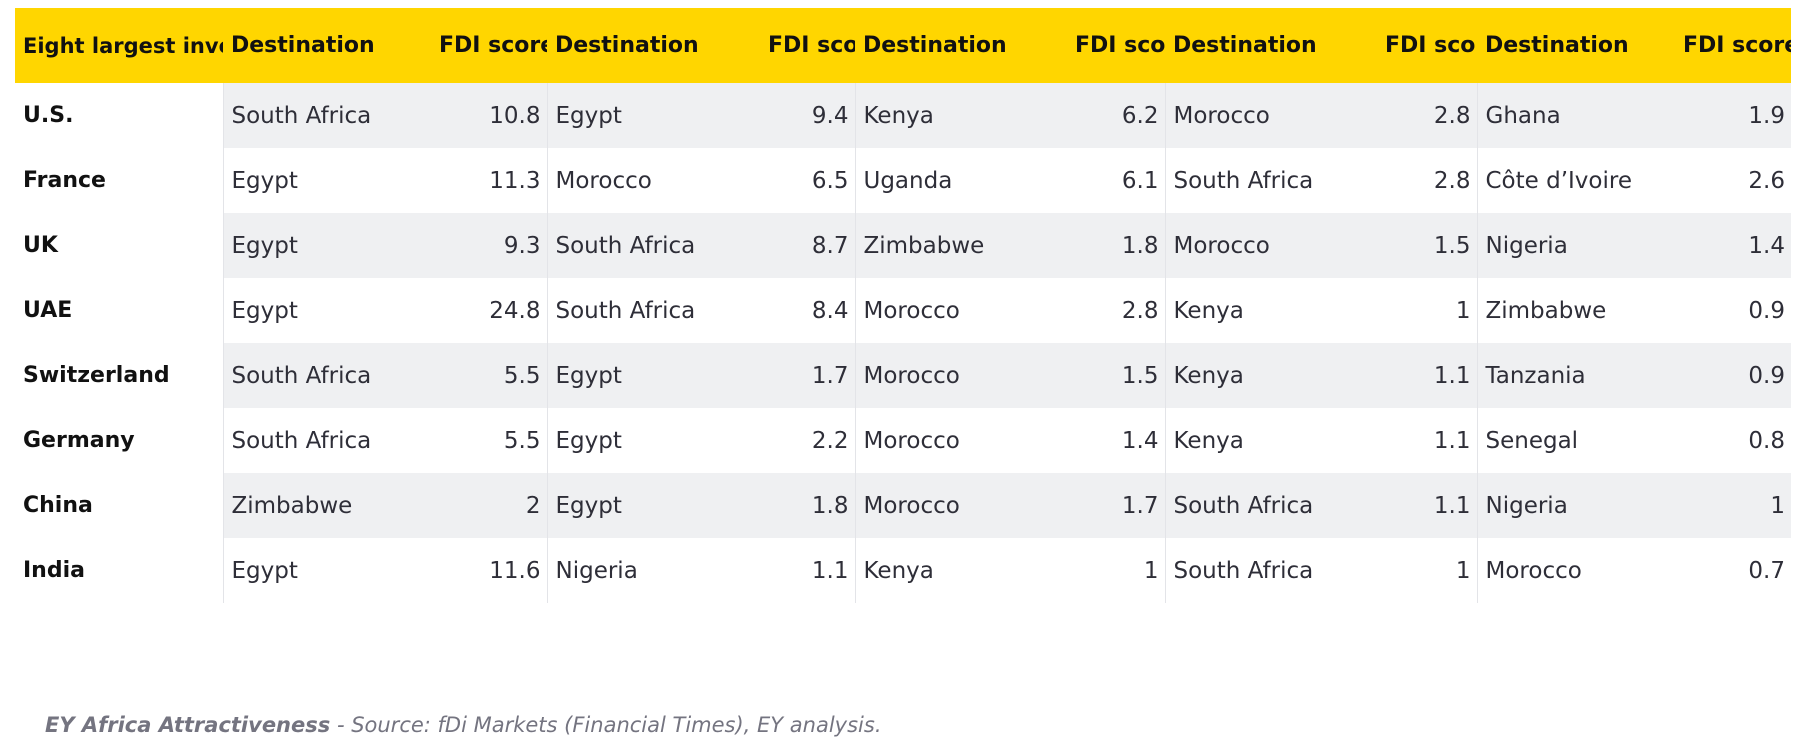 This screenshot has width=1800, height=749. I want to click on investor-cell: France, so click(119, 180).